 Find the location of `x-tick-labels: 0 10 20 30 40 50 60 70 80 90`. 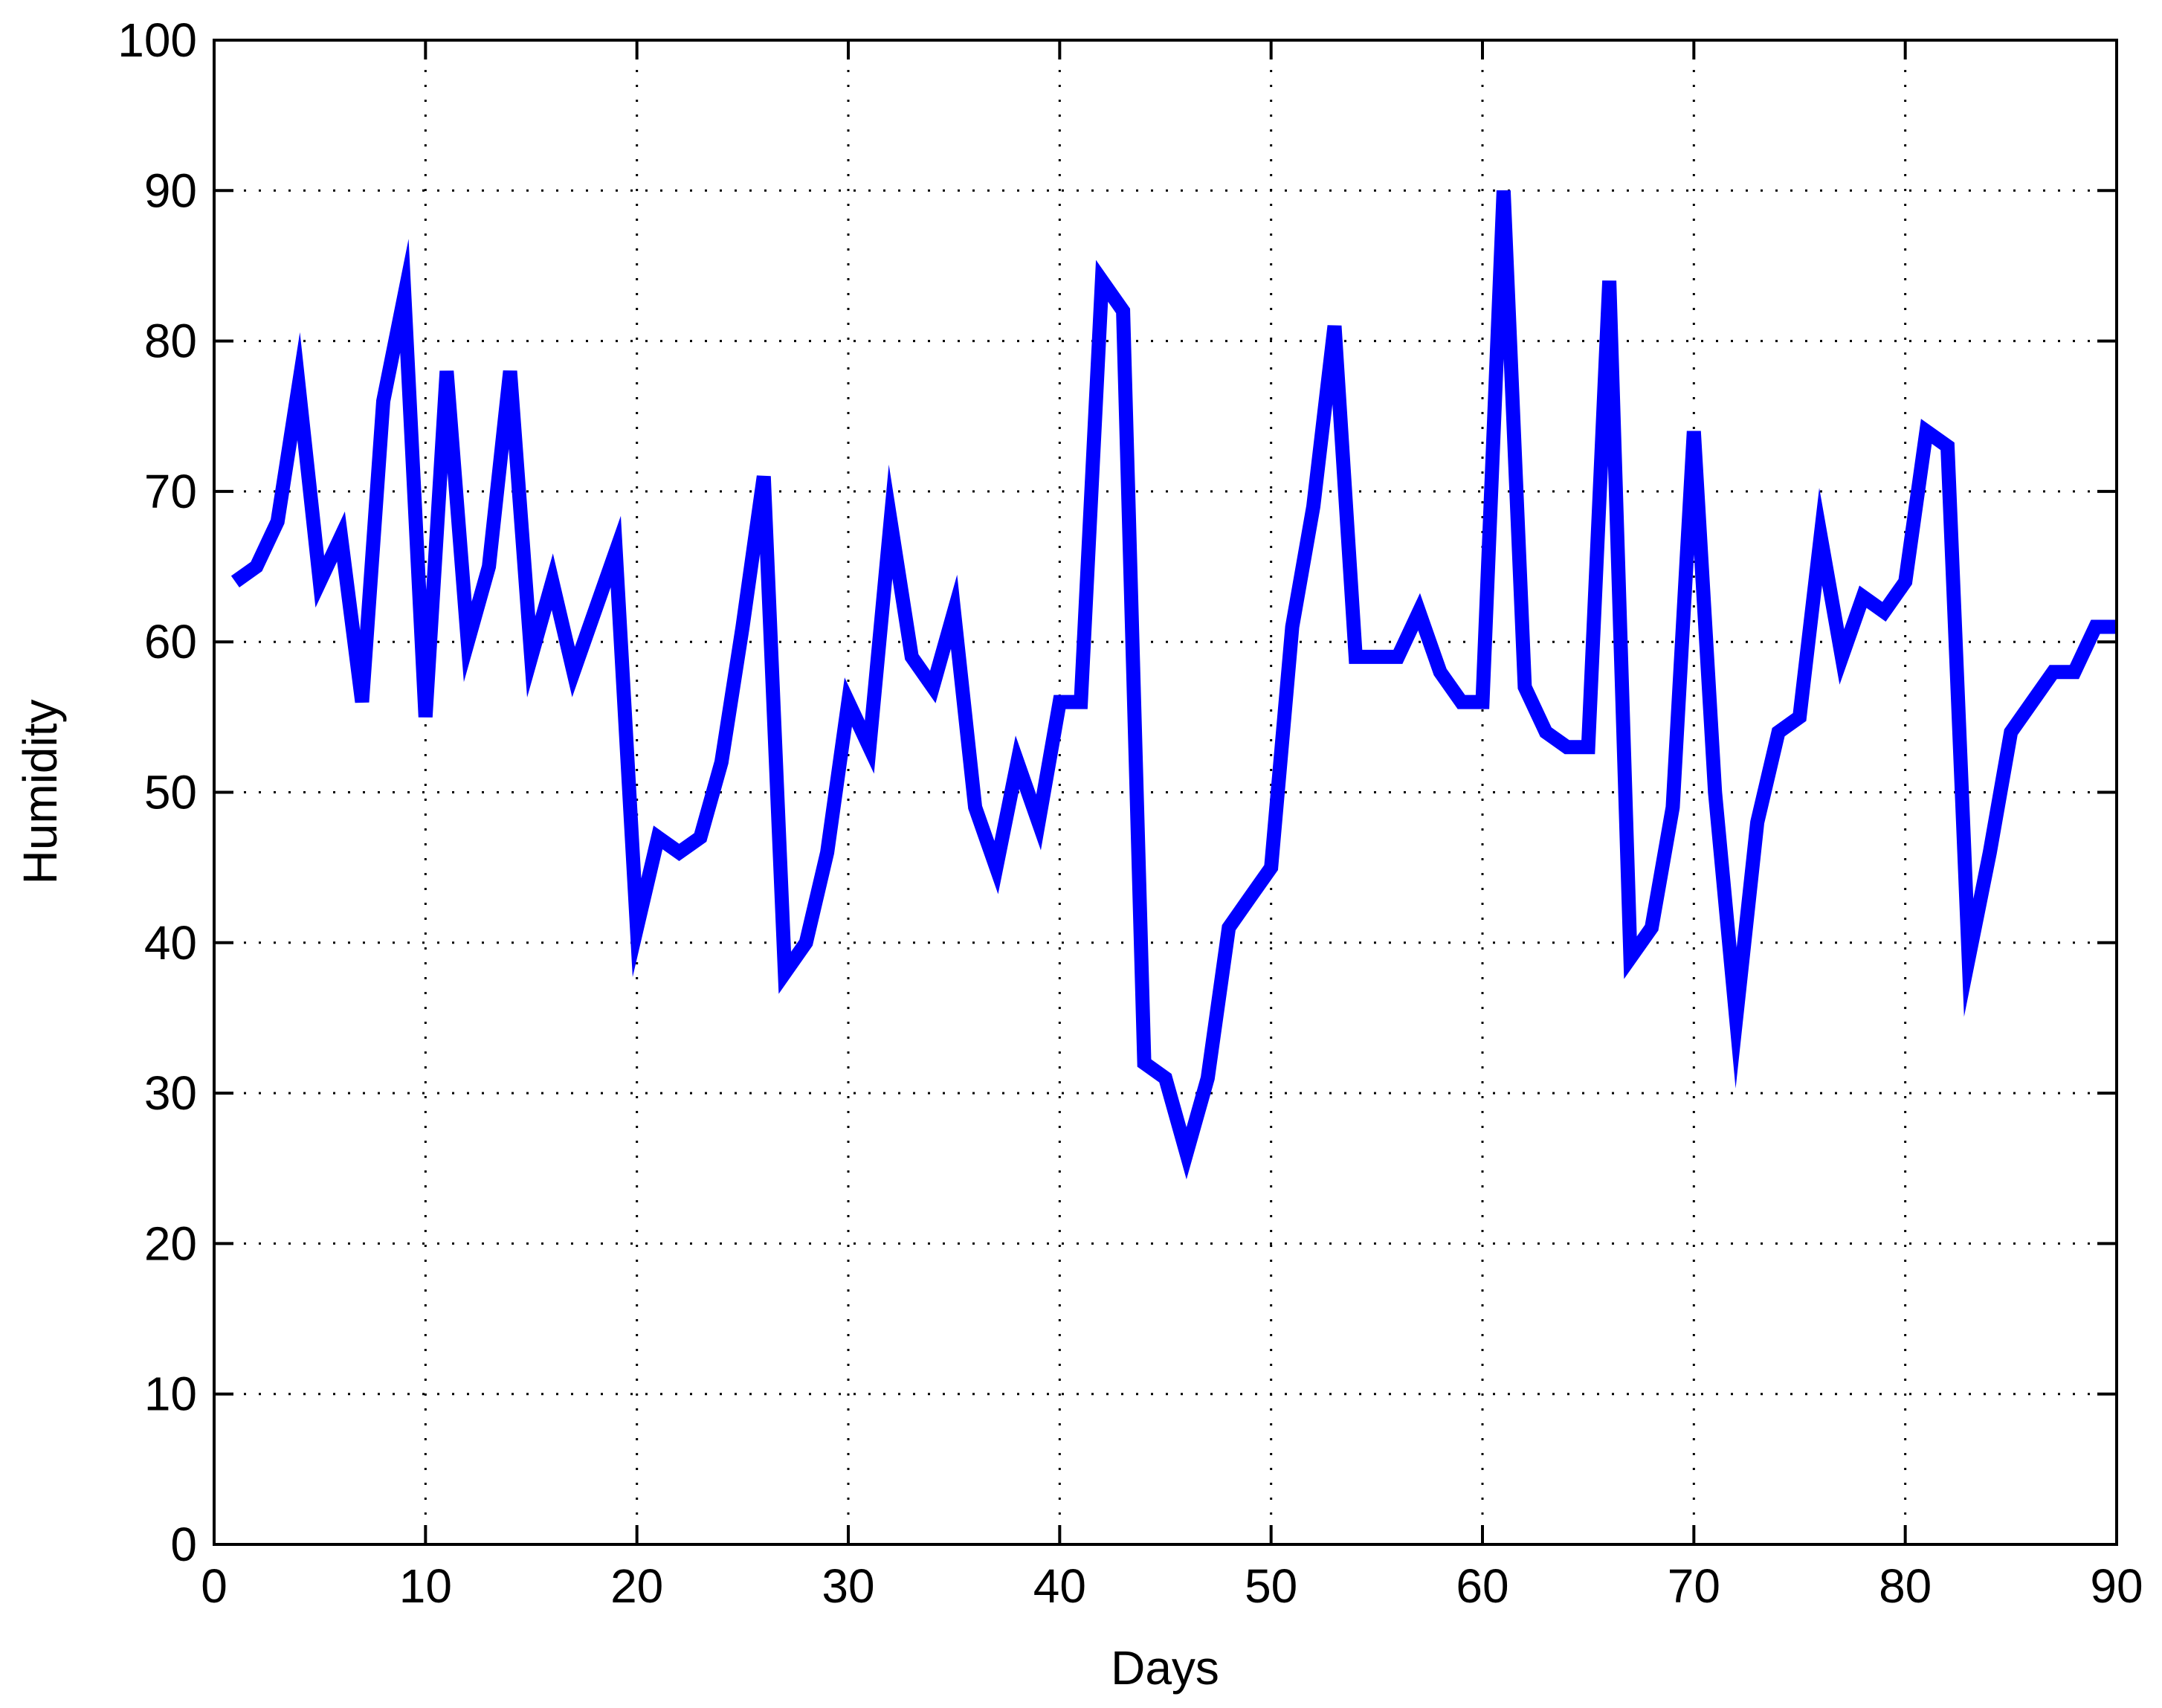

x-tick-labels: 0 10 20 30 40 50 60 70 80 90 is located at coordinates (1172, 1586).